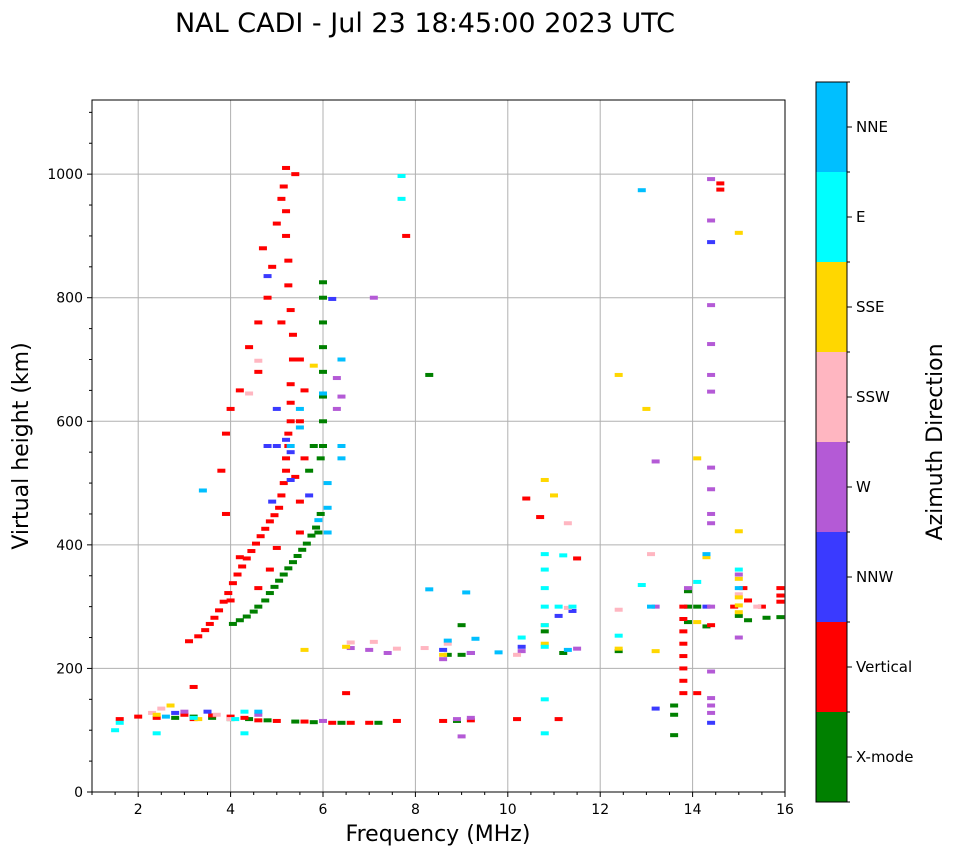 This screenshot has width=958, height=857. Describe the element at coordinates (874, 577) in the screenshot. I see `colorbar-label: NNW` at that location.